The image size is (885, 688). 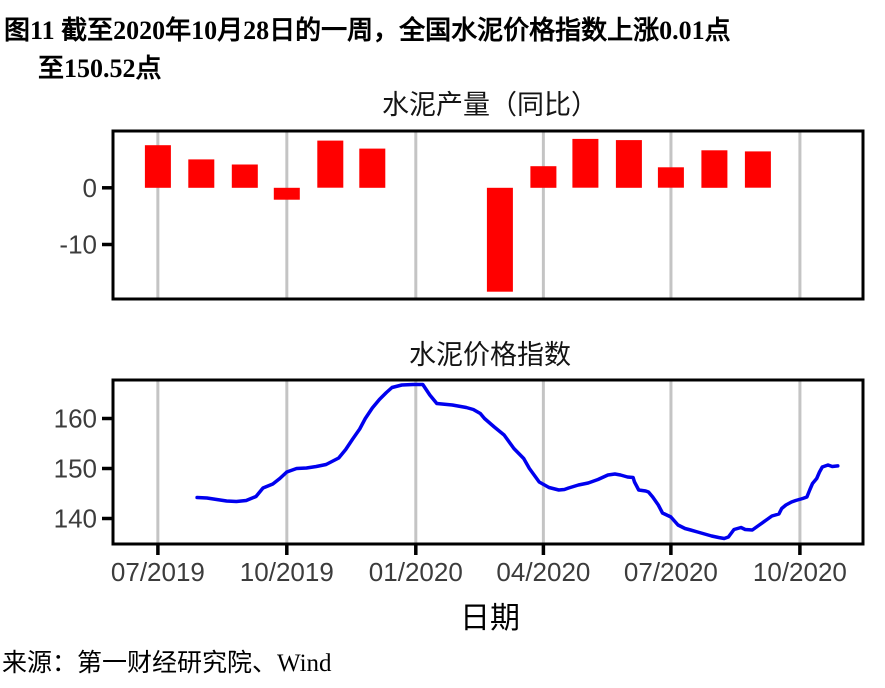 I want to click on x-tick-label: 07/2020, so click(x=671, y=572).